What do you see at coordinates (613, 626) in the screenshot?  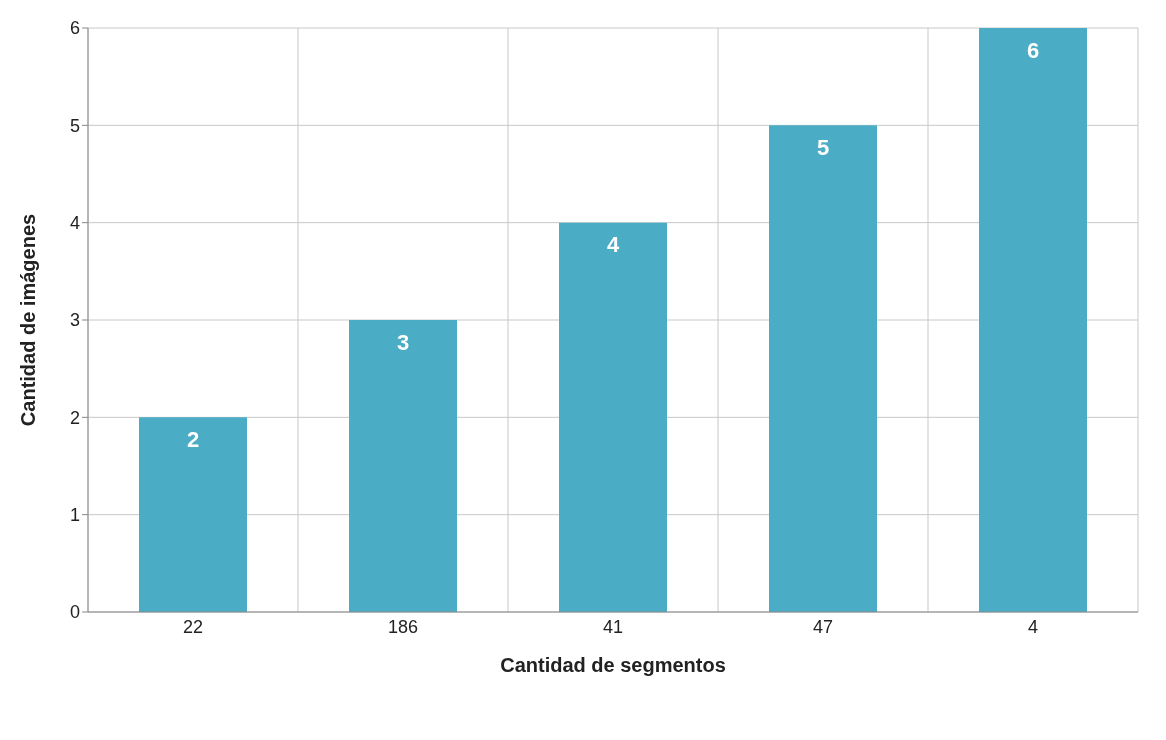 I see `x-tick-label: 41` at bounding box center [613, 626].